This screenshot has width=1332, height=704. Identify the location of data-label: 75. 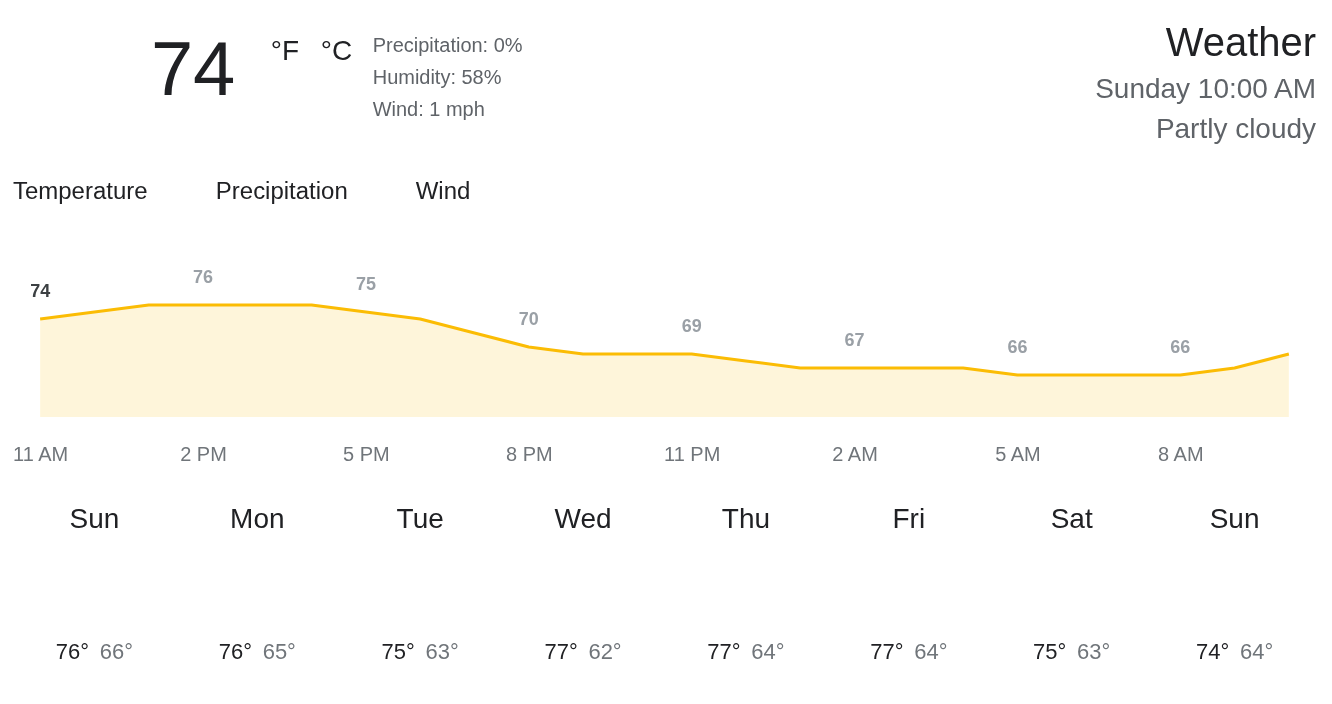
(365, 284).